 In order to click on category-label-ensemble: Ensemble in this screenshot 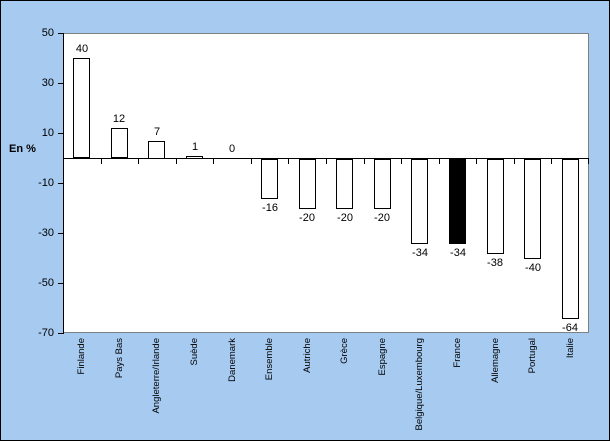, I will do `click(270, 359)`.